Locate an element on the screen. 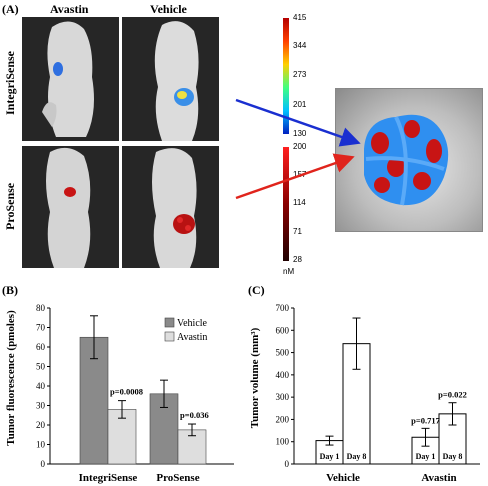 This screenshot has height=486, width=488. panel-a-arrows is located at coordinates (298, 149).